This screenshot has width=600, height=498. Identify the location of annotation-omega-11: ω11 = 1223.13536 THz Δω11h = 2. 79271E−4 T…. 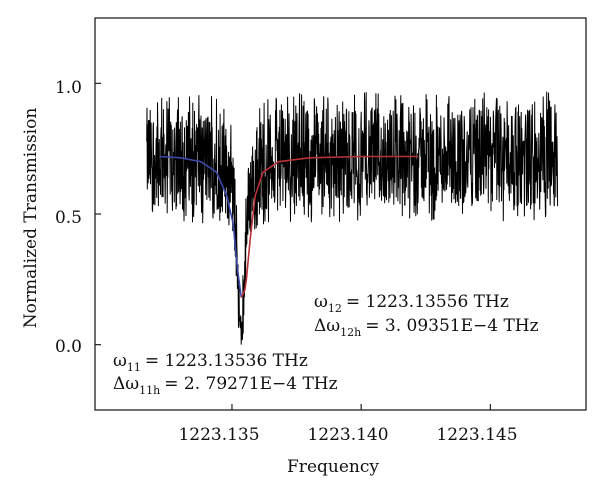
(225, 374).